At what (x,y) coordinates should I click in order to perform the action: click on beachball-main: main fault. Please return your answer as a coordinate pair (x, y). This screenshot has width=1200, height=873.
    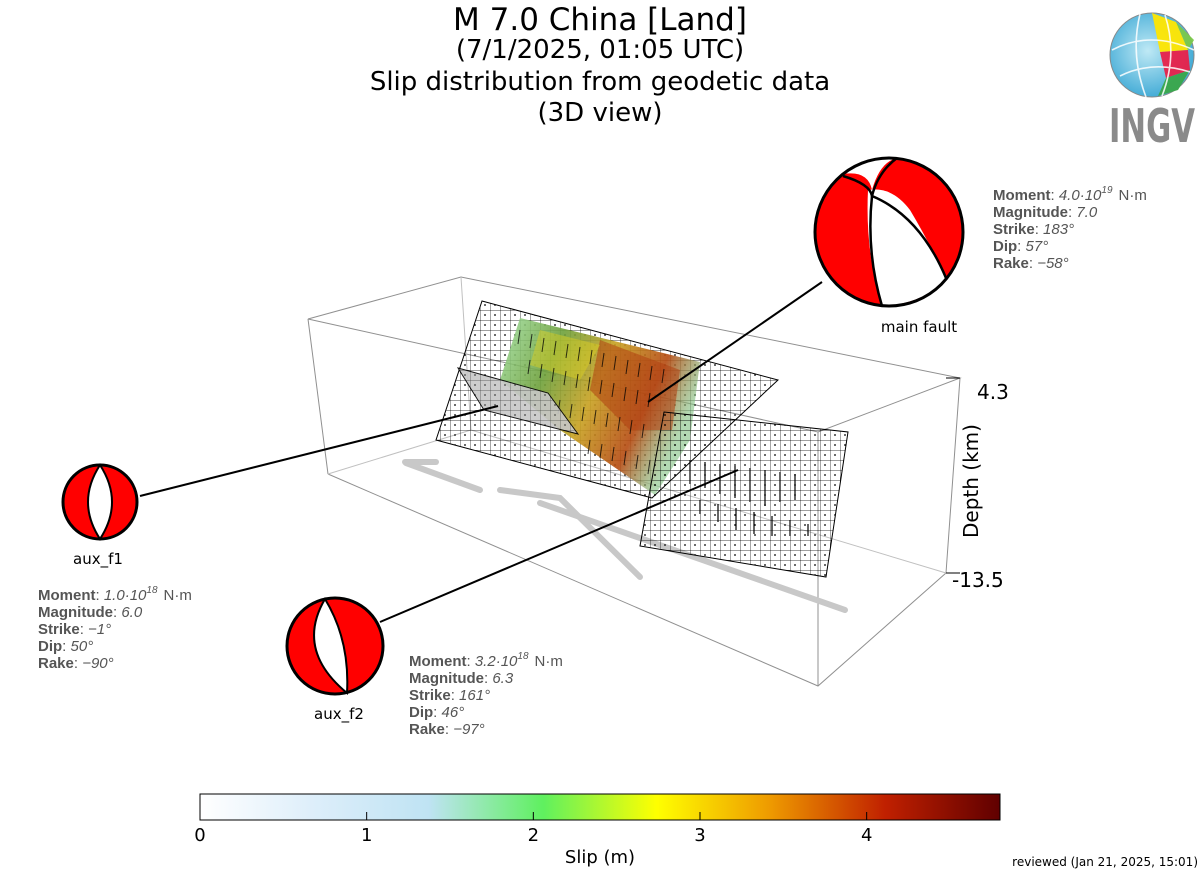
    Looking at the image, I should click on (889, 246).